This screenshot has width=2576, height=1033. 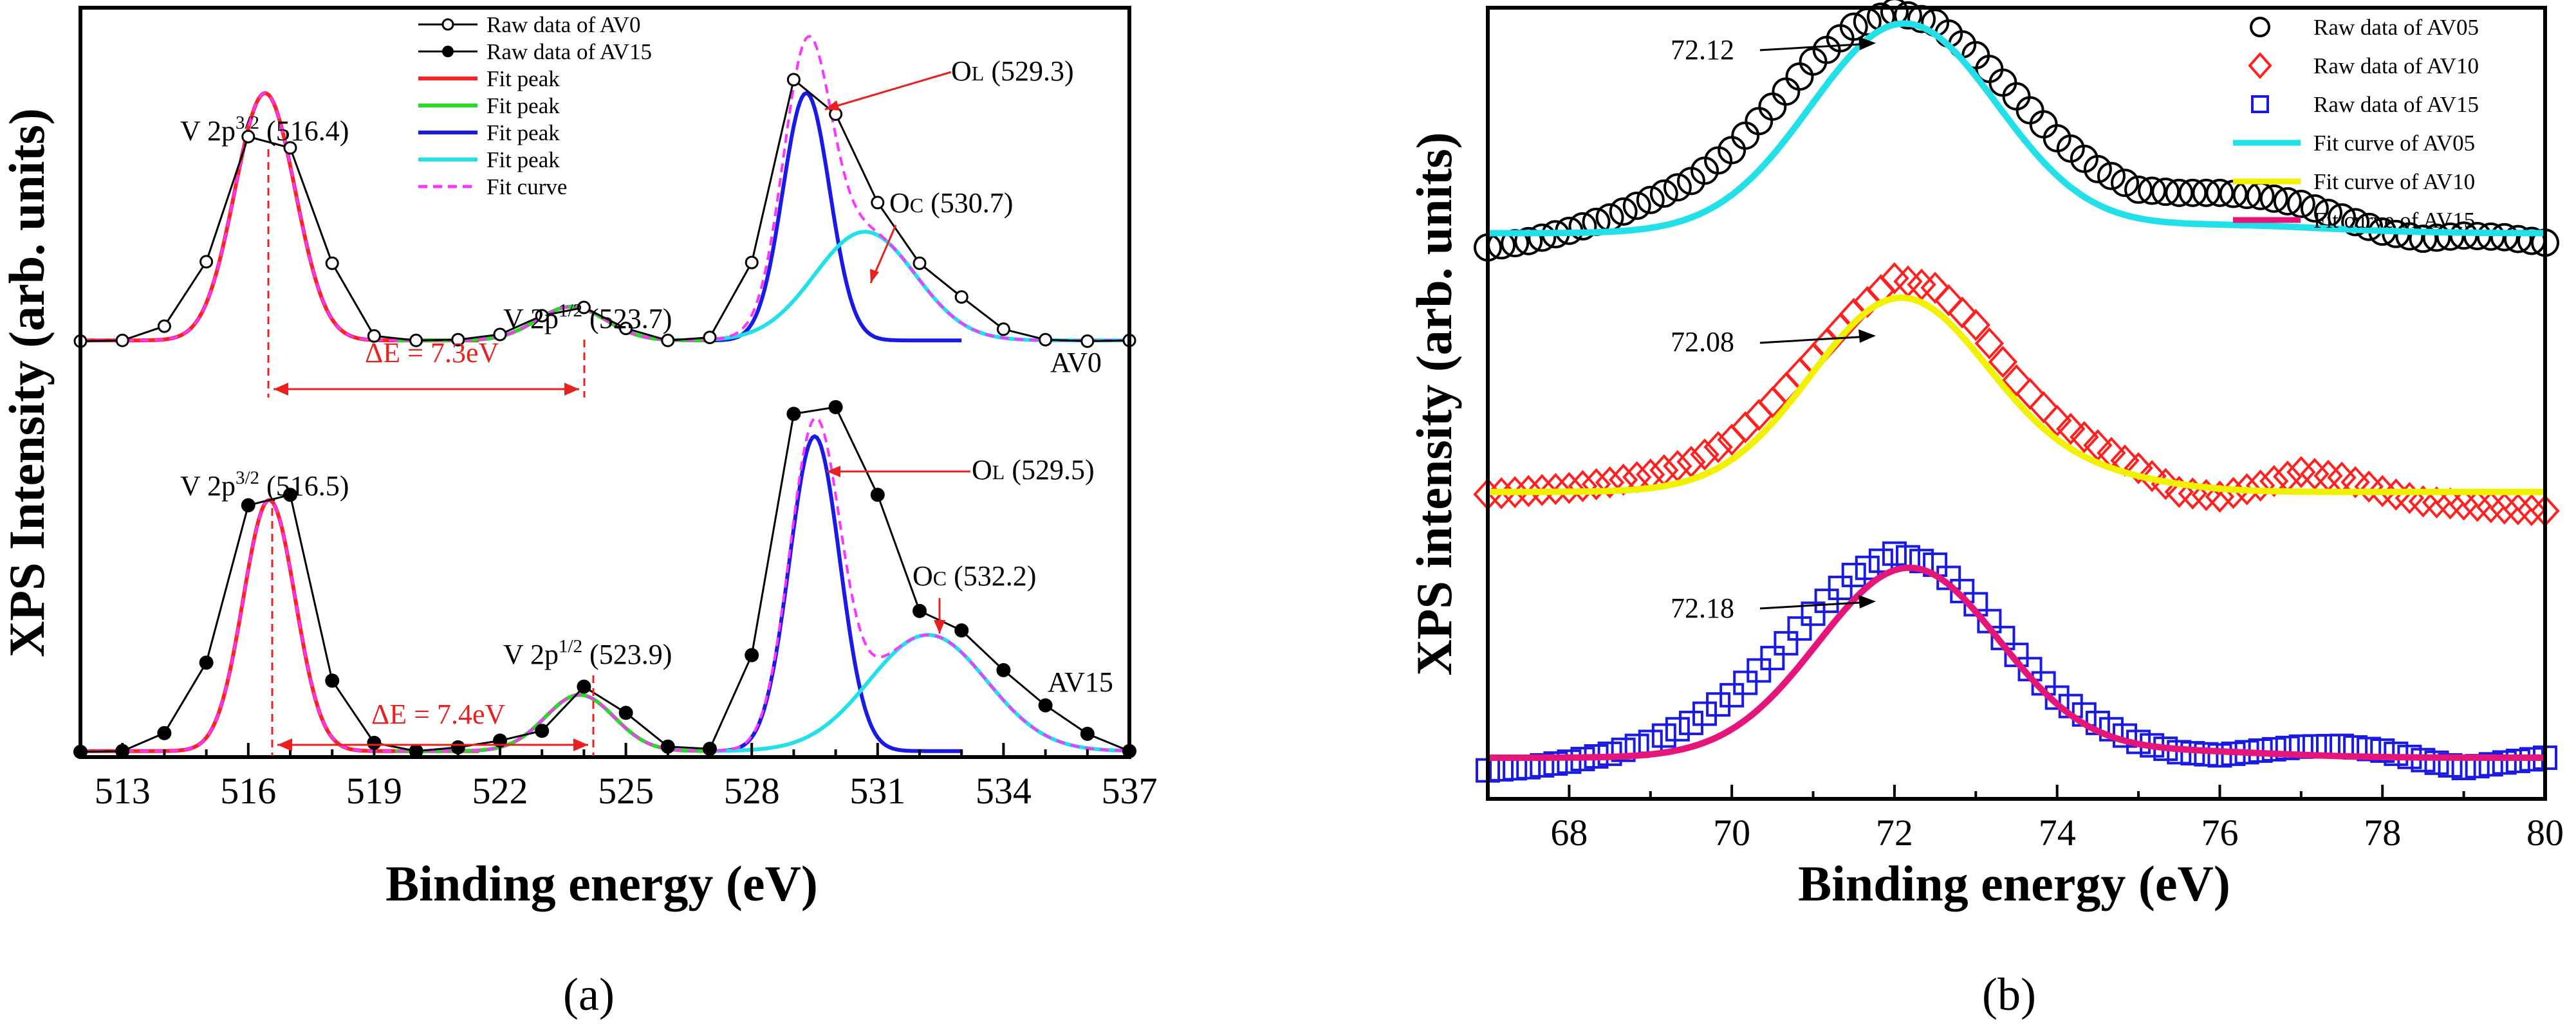 What do you see at coordinates (2363, 65) in the screenshot?
I see `legend-b-raw-av10: Raw data of AV10` at bounding box center [2363, 65].